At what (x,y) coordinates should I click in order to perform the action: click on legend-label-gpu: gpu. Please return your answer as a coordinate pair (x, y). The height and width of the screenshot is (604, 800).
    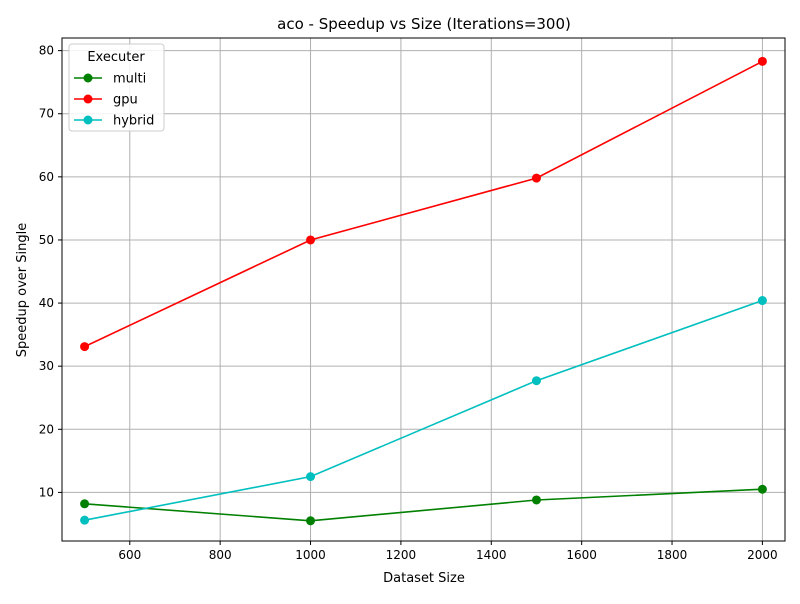
    Looking at the image, I should click on (125, 100).